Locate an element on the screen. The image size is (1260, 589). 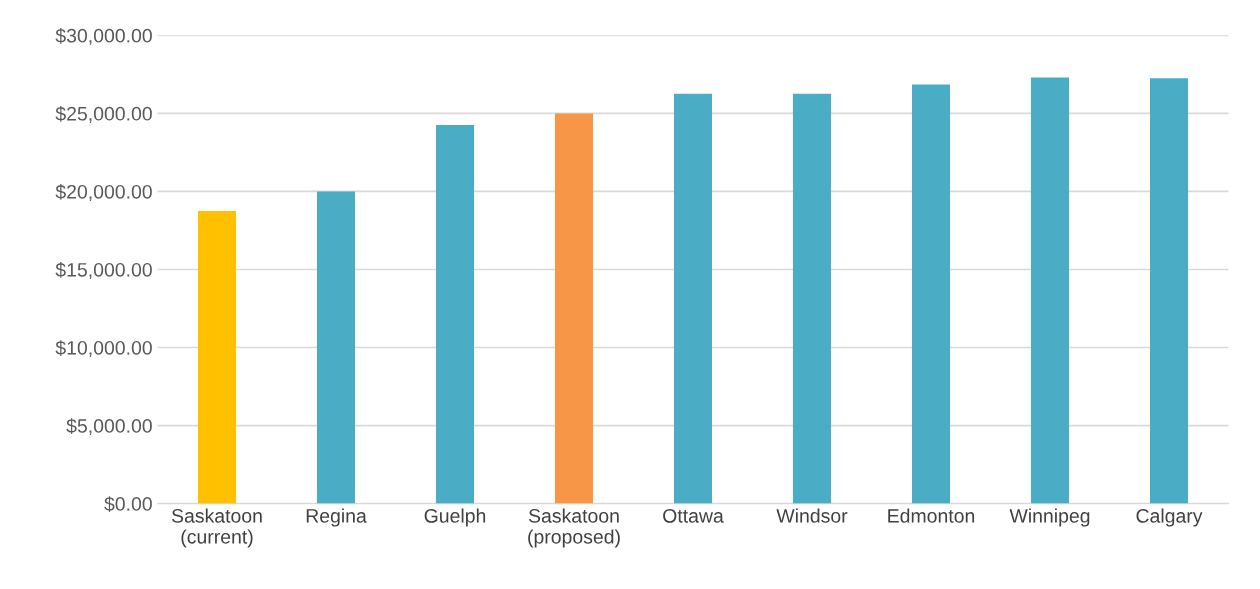
y-tick-label: $0.00 is located at coordinates (128, 504).